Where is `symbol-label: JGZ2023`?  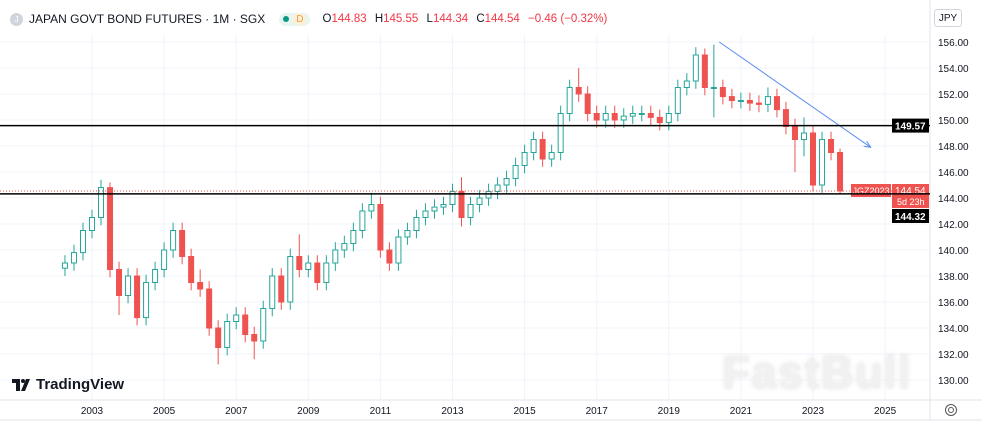 symbol-label: JGZ2023 is located at coordinates (870, 191).